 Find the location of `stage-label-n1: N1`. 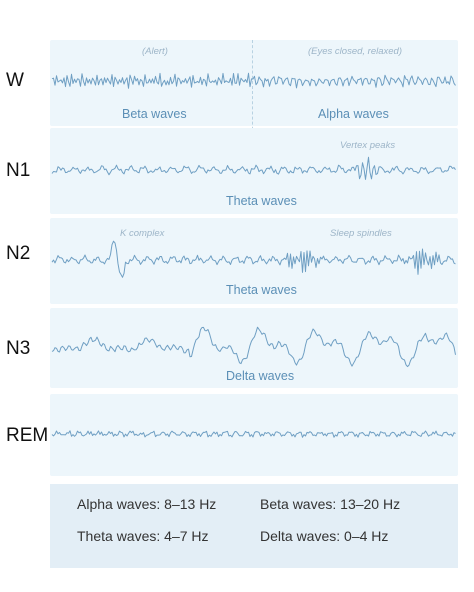

stage-label-n1: N1 is located at coordinates (18, 170).